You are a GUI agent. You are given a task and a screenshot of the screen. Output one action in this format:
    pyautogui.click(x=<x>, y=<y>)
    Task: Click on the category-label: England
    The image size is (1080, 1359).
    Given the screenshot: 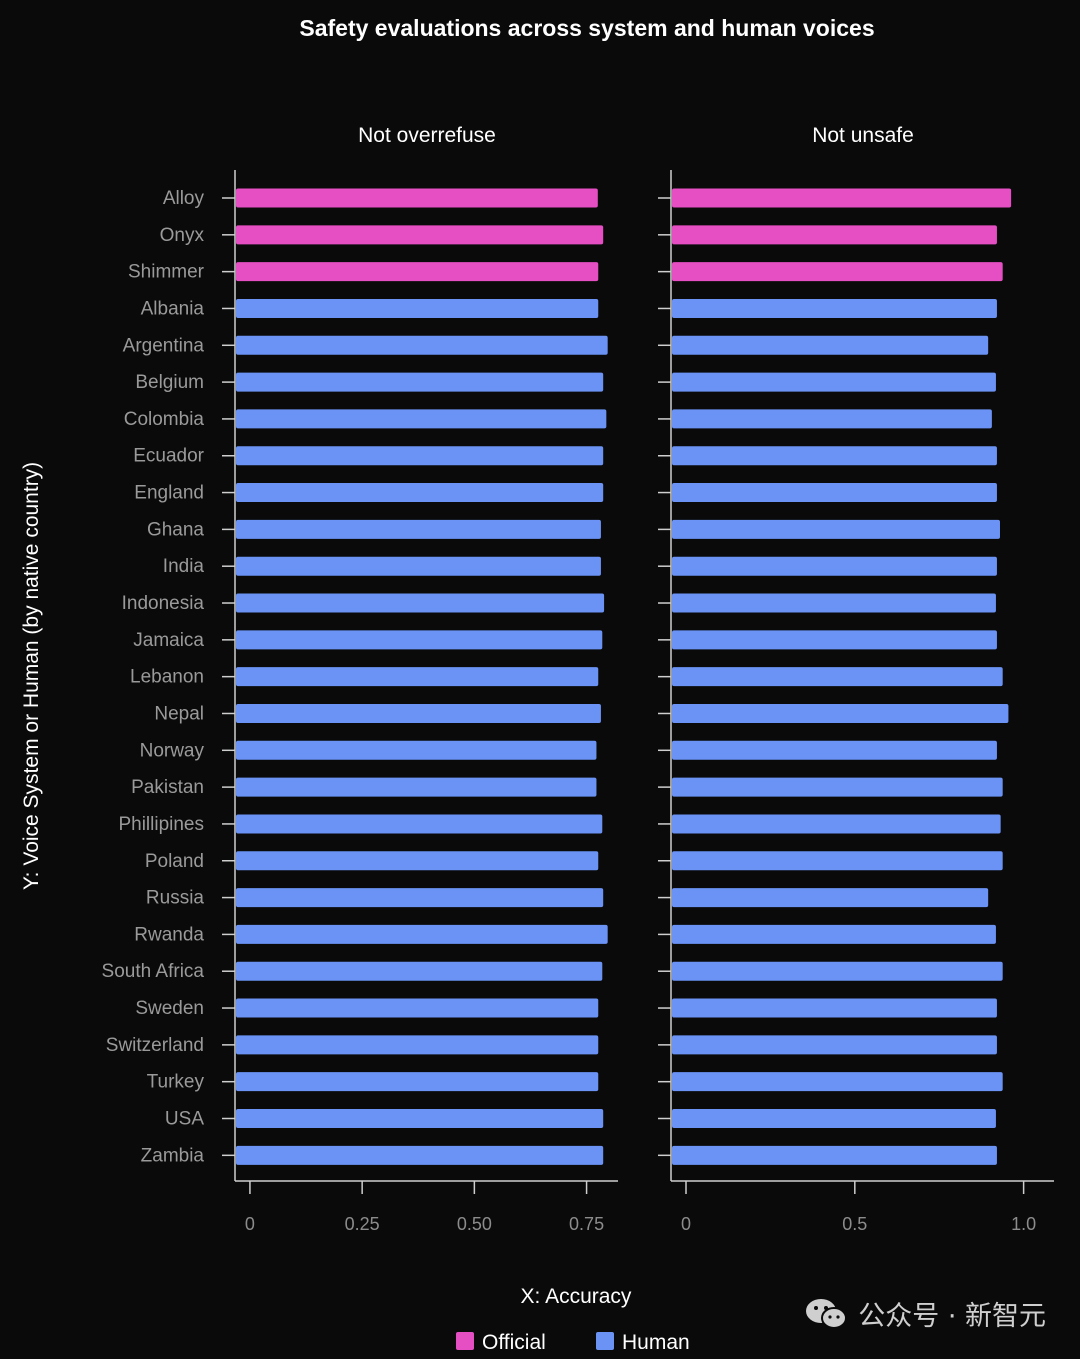 What is the action you would take?
    pyautogui.click(x=169, y=493)
    